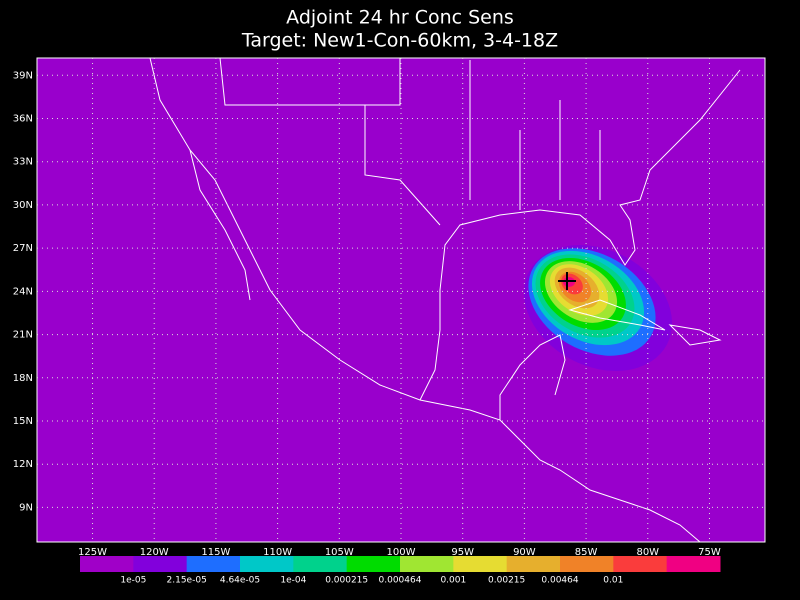 The image size is (800, 600). What do you see at coordinates (23, 119) in the screenshot?
I see `lat-label: 36N` at bounding box center [23, 119].